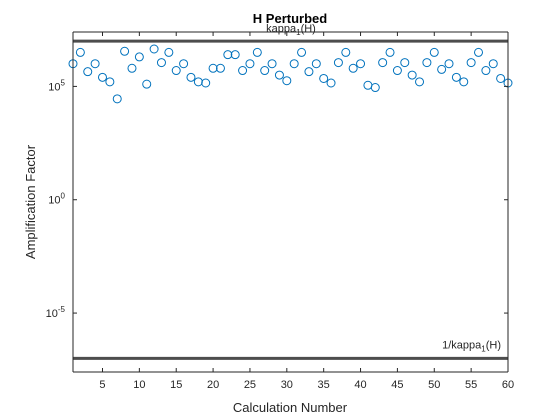 Image resolution: width=560 pixels, height=420 pixels. Describe the element at coordinates (176, 385) in the screenshot. I see `x-tick-label: 15` at that location.